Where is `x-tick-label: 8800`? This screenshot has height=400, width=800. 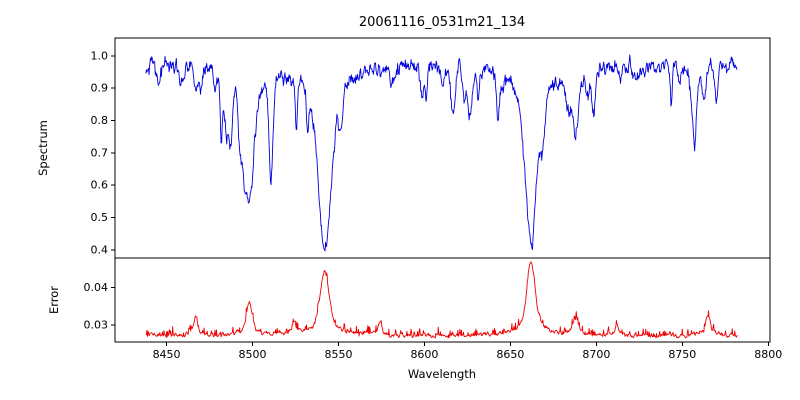 x-tick-label: 8800 is located at coordinates (768, 354).